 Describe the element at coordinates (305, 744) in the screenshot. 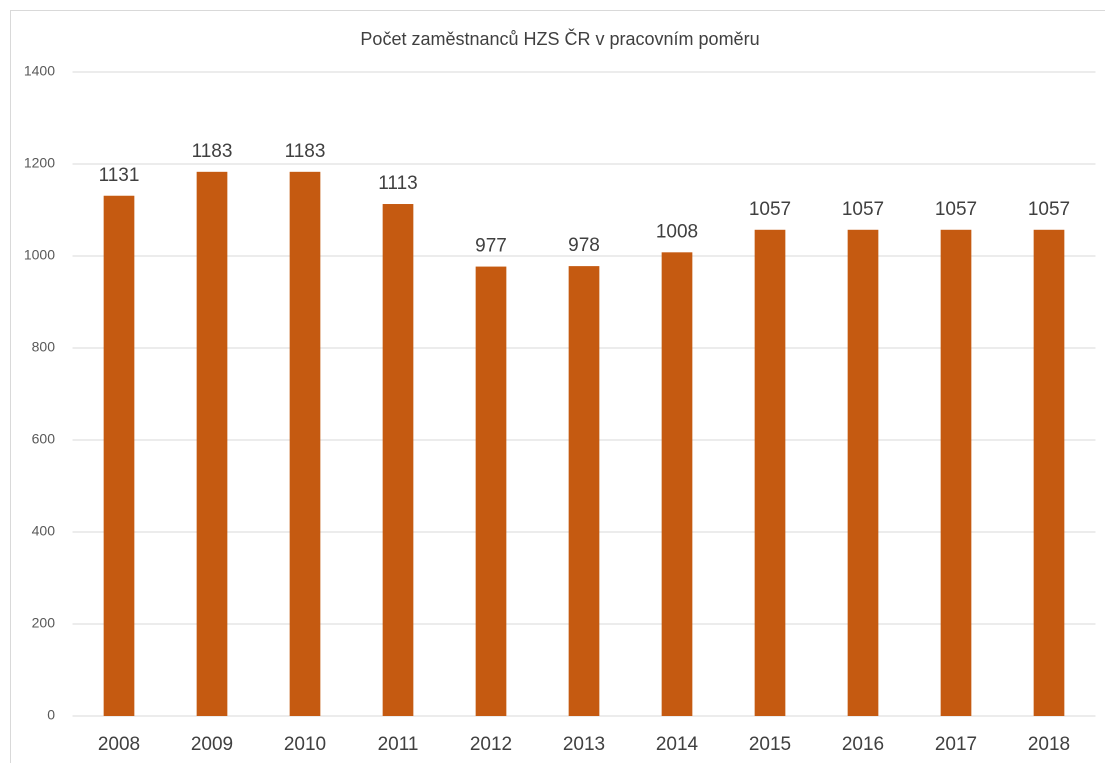

I see `x-tick-label: 2010` at that location.